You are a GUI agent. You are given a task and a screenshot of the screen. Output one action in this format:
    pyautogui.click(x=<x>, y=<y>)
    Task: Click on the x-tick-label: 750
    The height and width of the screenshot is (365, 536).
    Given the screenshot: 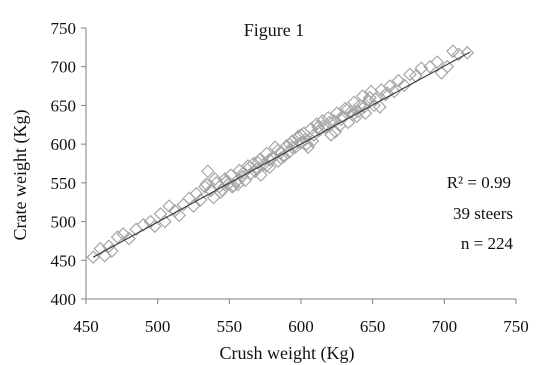 What is the action you would take?
    pyautogui.click(x=516, y=326)
    